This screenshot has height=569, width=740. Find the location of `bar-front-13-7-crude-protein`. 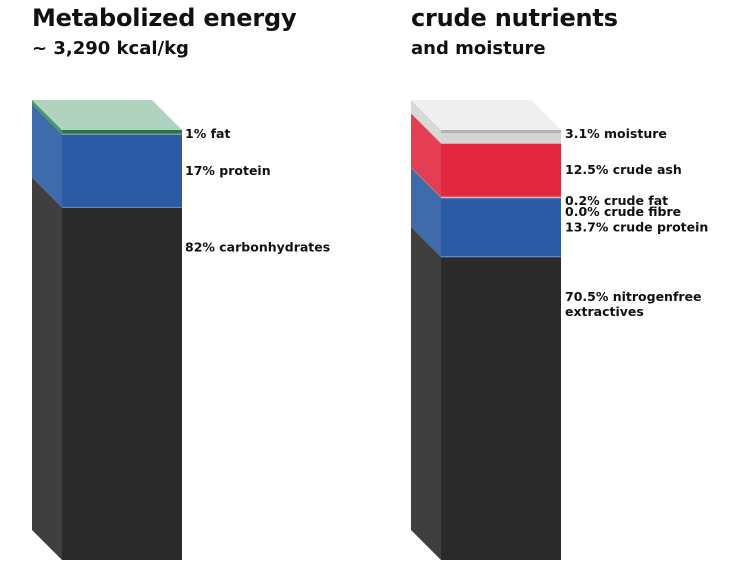

bar-front-13-7-crude-protein is located at coordinates (501, 227).